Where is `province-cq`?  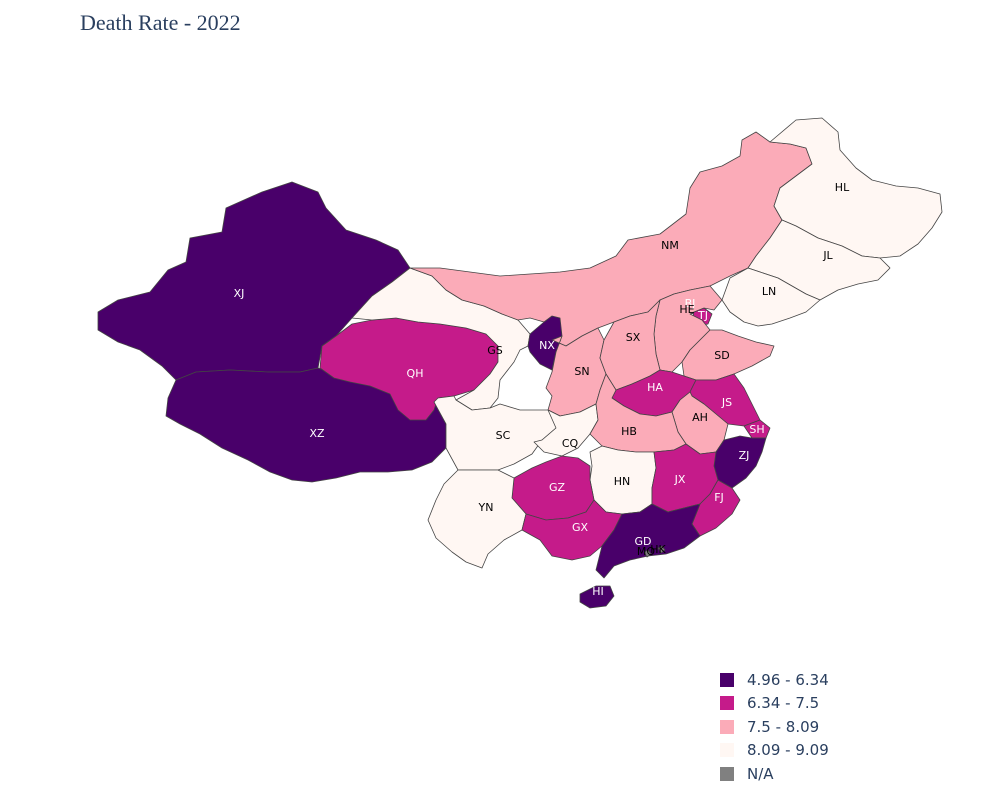
province-cq is located at coordinates (566, 430).